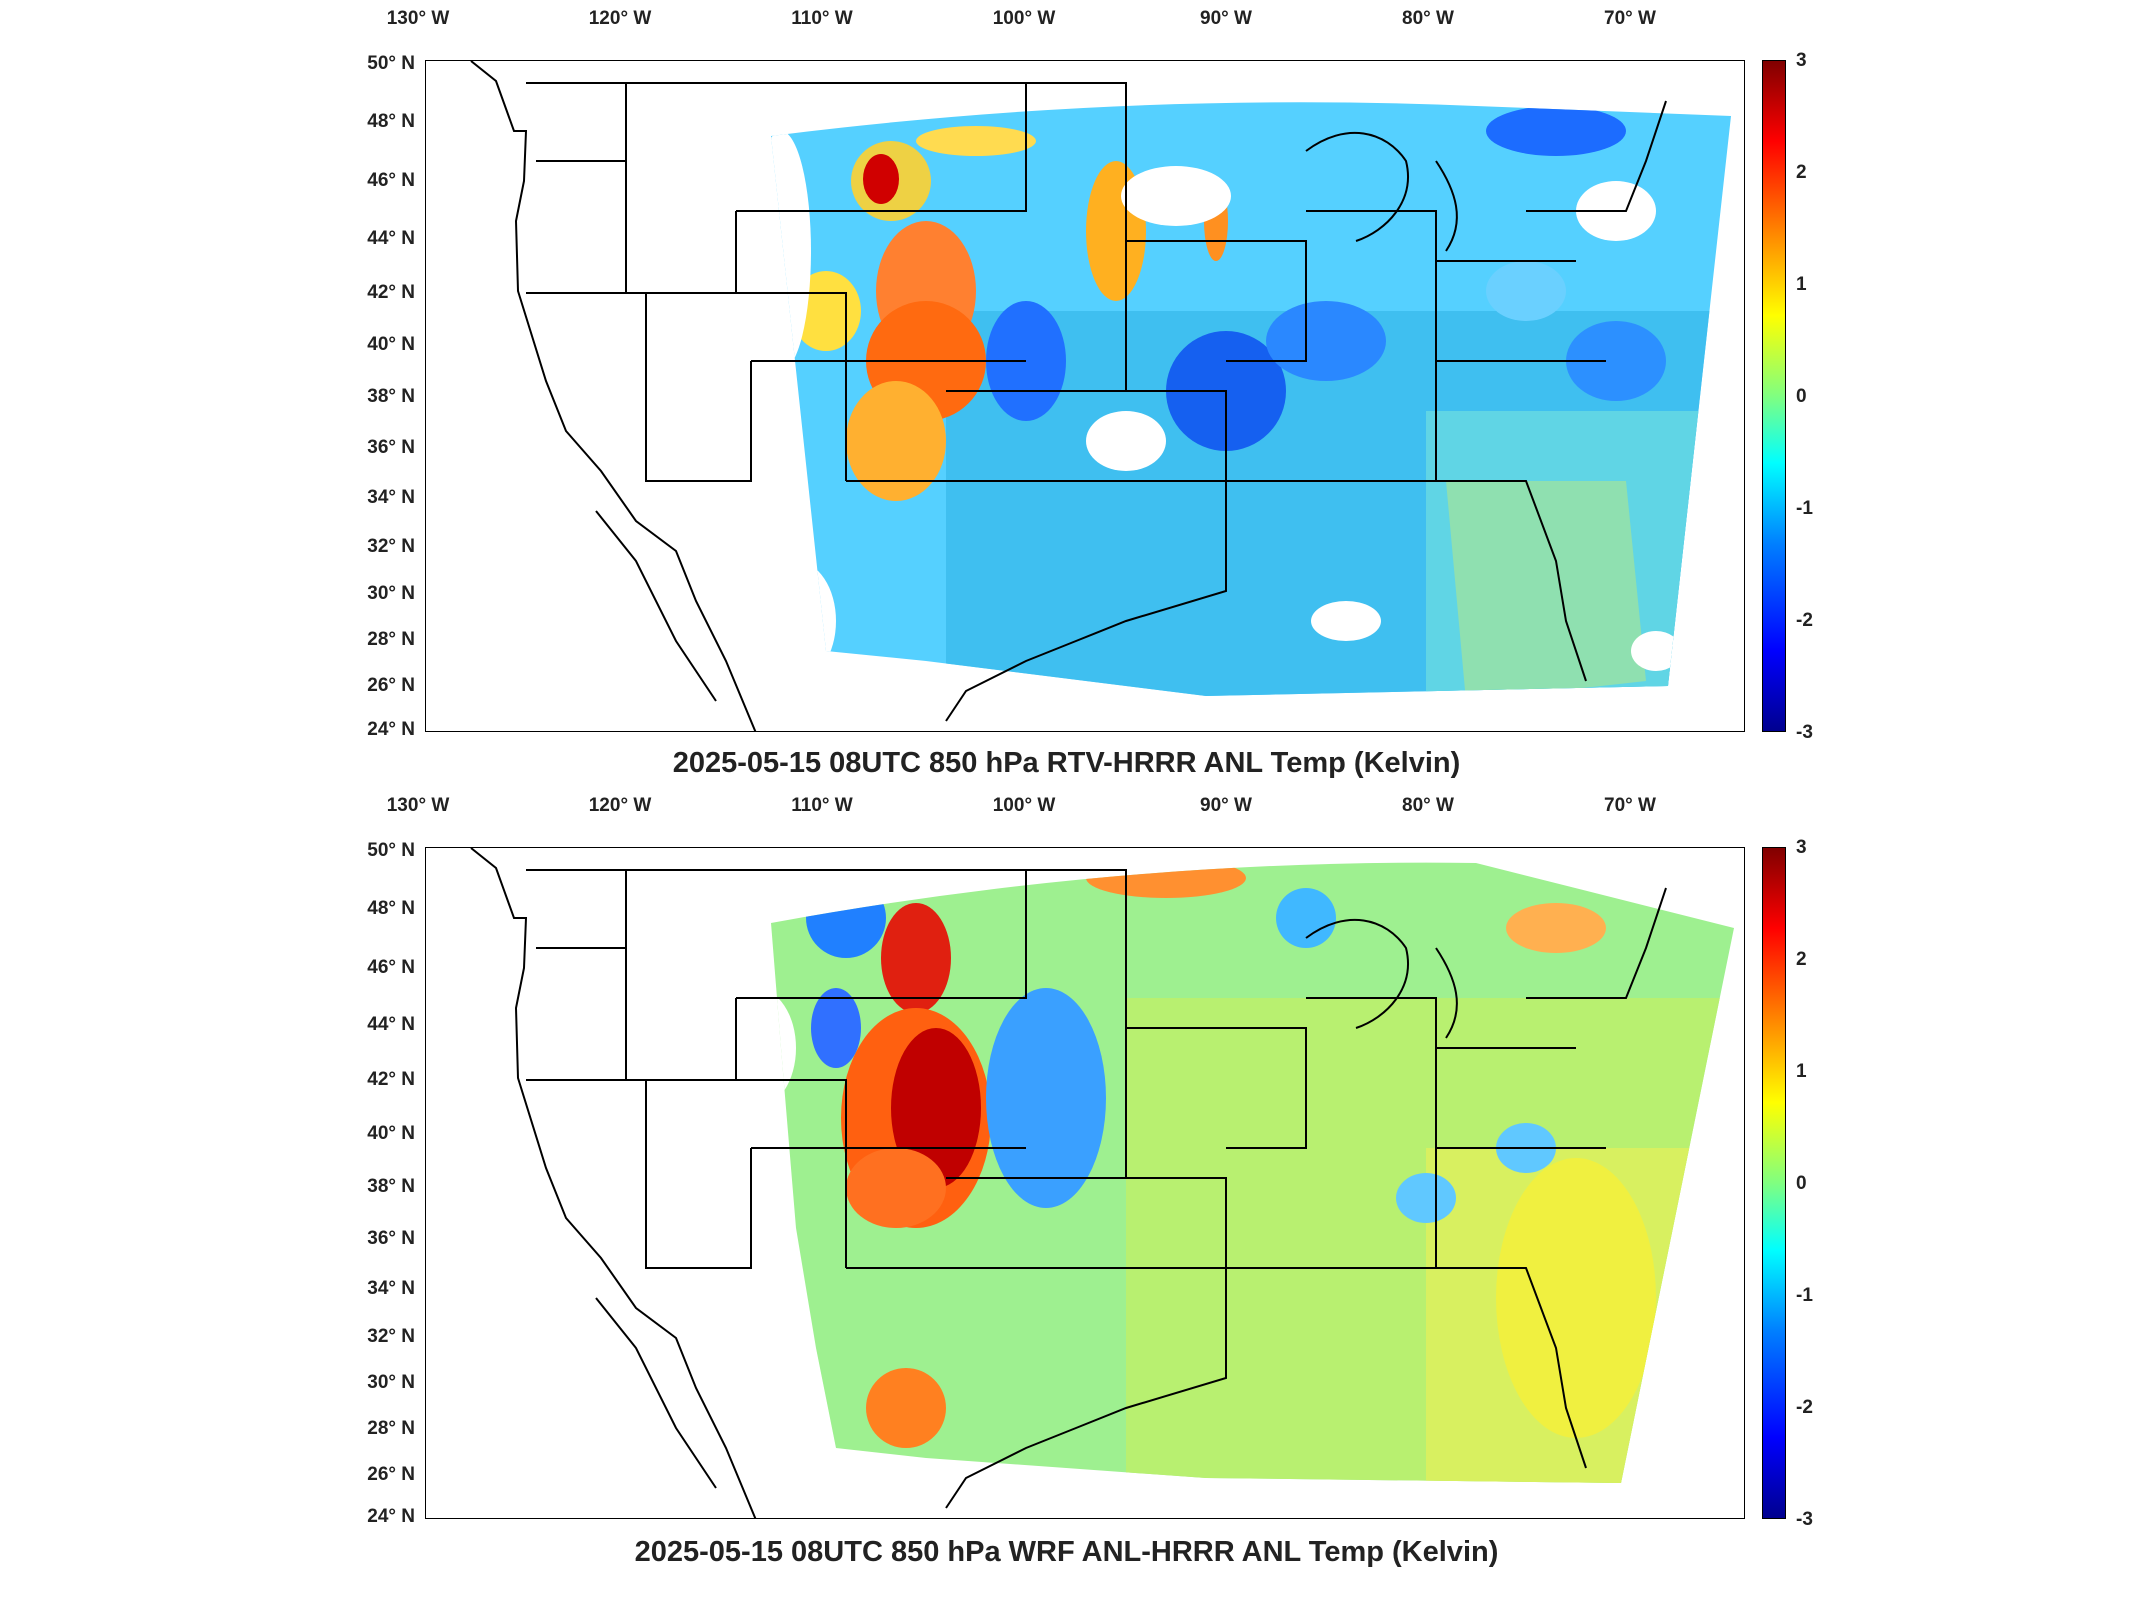 This screenshot has width=2133, height=1600. Describe the element at coordinates (1774, 1183) in the screenshot. I see `colorbar-bottom` at that location.